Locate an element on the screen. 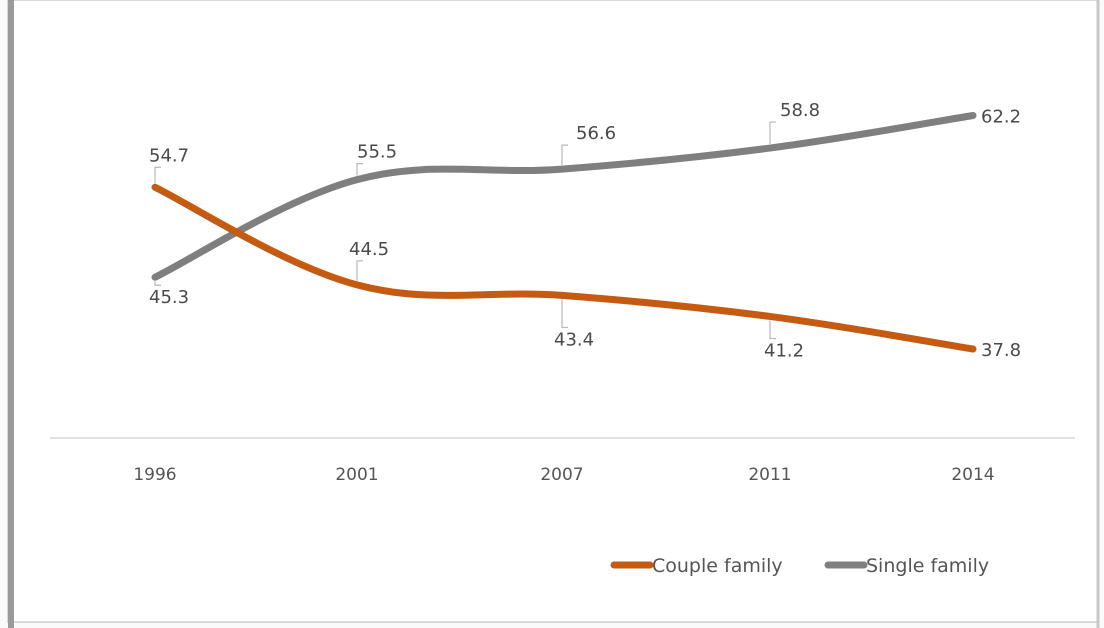  data-label: 62.2 is located at coordinates (1001, 117).